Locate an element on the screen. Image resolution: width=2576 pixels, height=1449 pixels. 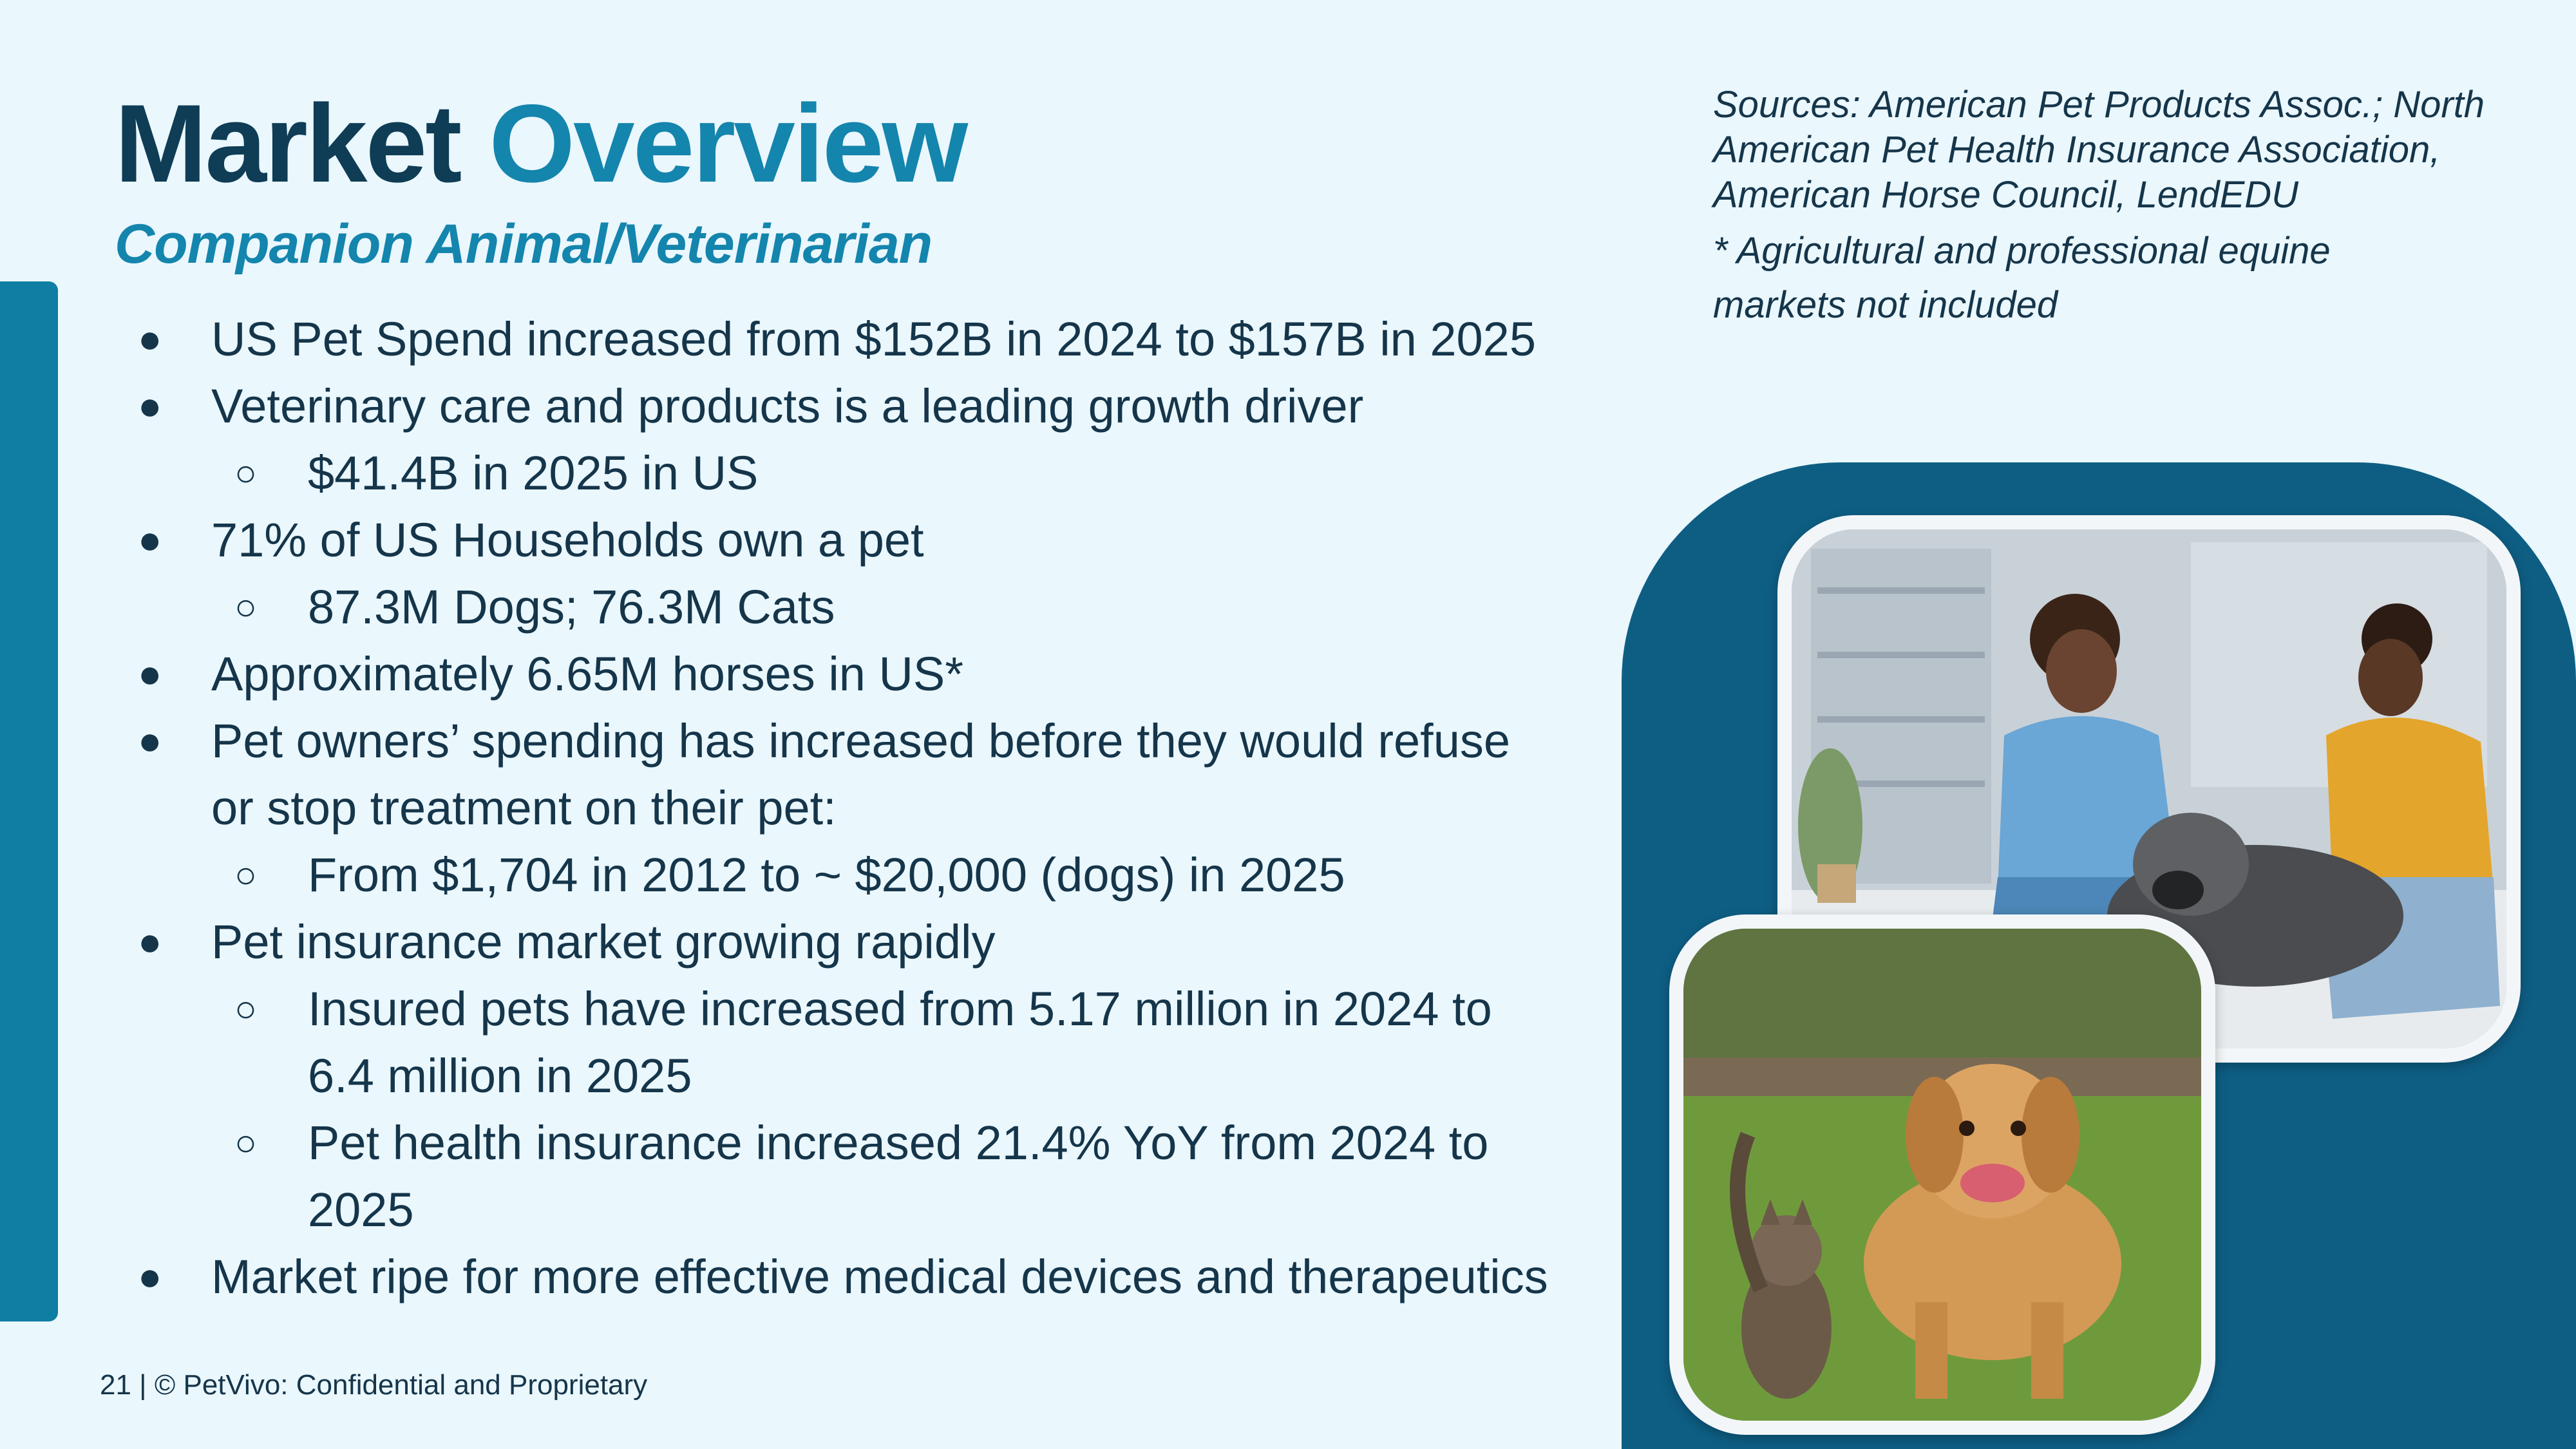
sub-bullet-item-continuation: 2025 is located at coordinates (361, 1209).